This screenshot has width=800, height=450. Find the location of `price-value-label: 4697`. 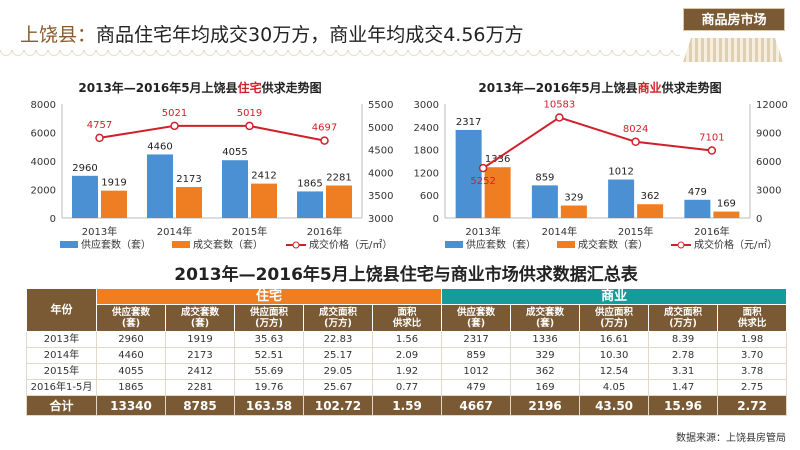

price-value-label: 4697 is located at coordinates (324, 128).